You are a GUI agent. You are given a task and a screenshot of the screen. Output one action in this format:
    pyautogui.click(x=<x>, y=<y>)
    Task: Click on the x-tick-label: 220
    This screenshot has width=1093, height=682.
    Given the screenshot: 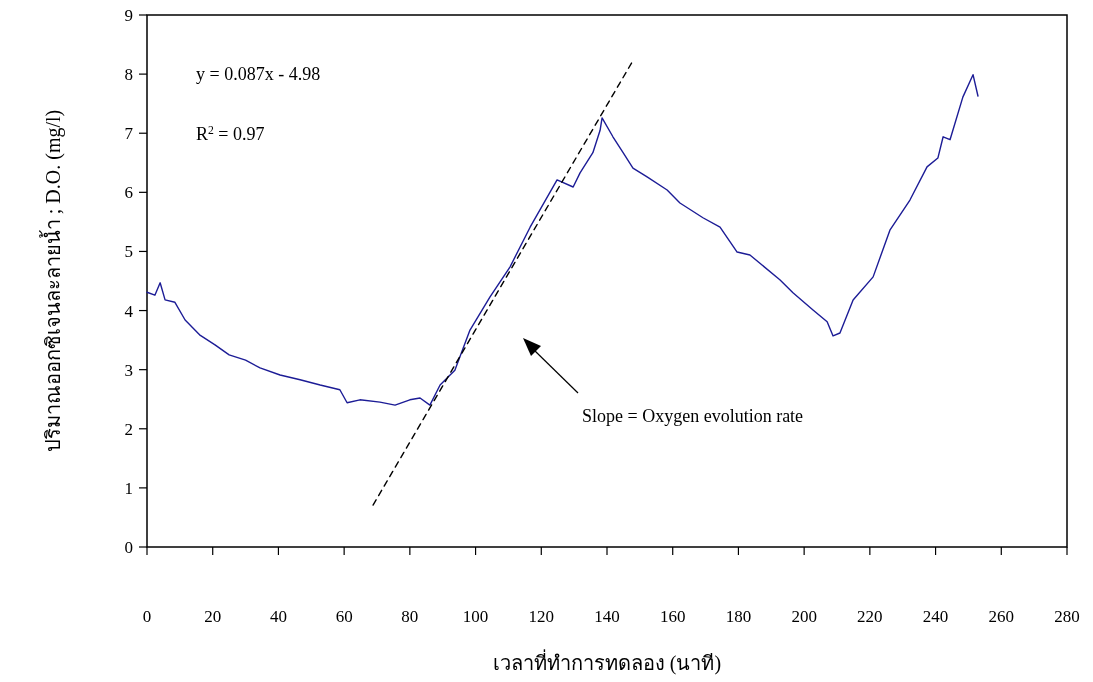 What is the action you would take?
    pyautogui.click(x=870, y=616)
    